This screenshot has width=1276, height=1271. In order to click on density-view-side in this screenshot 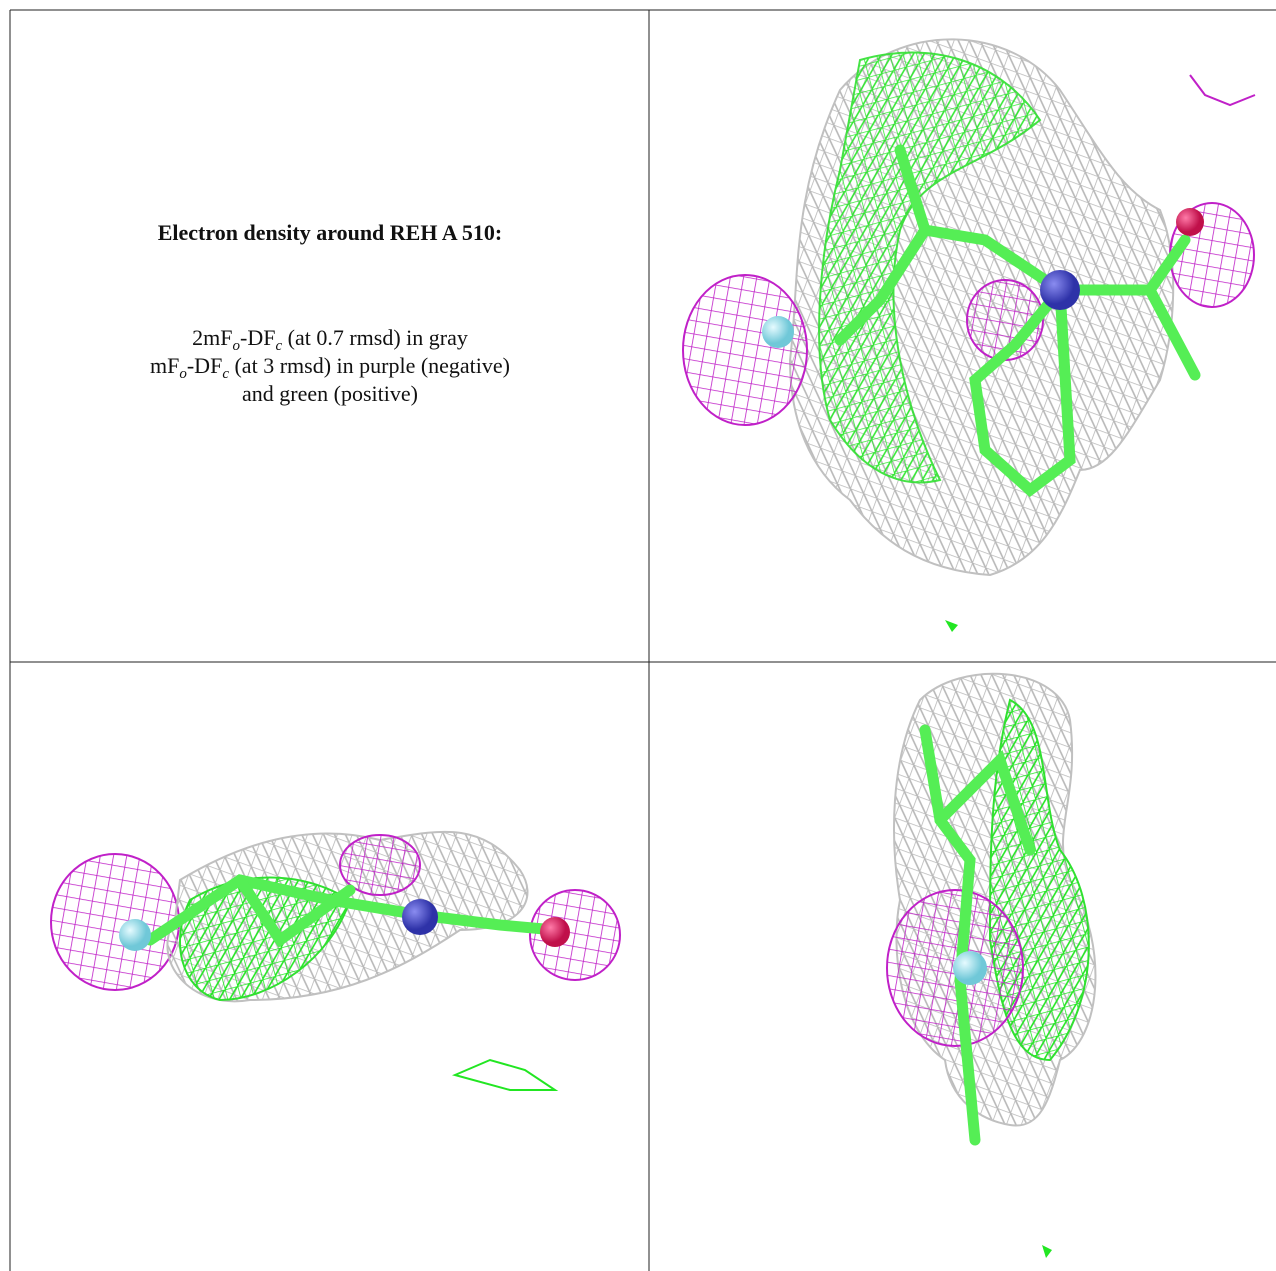, I will do `click(335, 960)`.